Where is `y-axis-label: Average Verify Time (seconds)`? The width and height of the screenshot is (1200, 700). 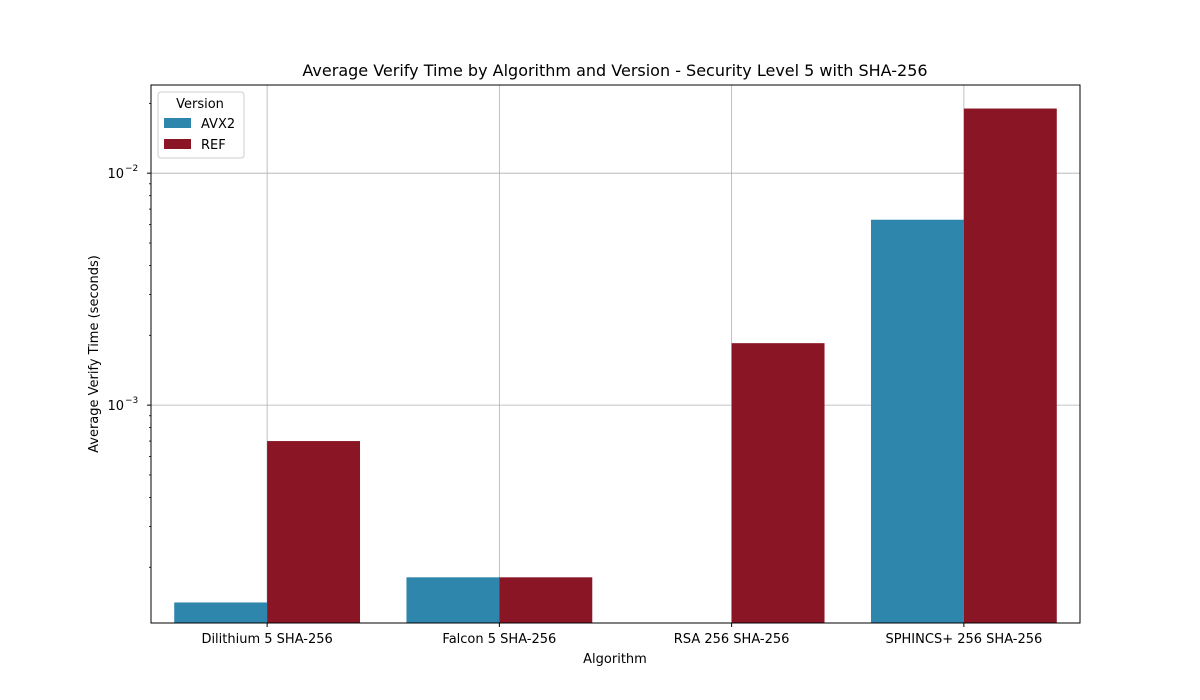 y-axis-label: Average Verify Time (seconds) is located at coordinates (94, 354).